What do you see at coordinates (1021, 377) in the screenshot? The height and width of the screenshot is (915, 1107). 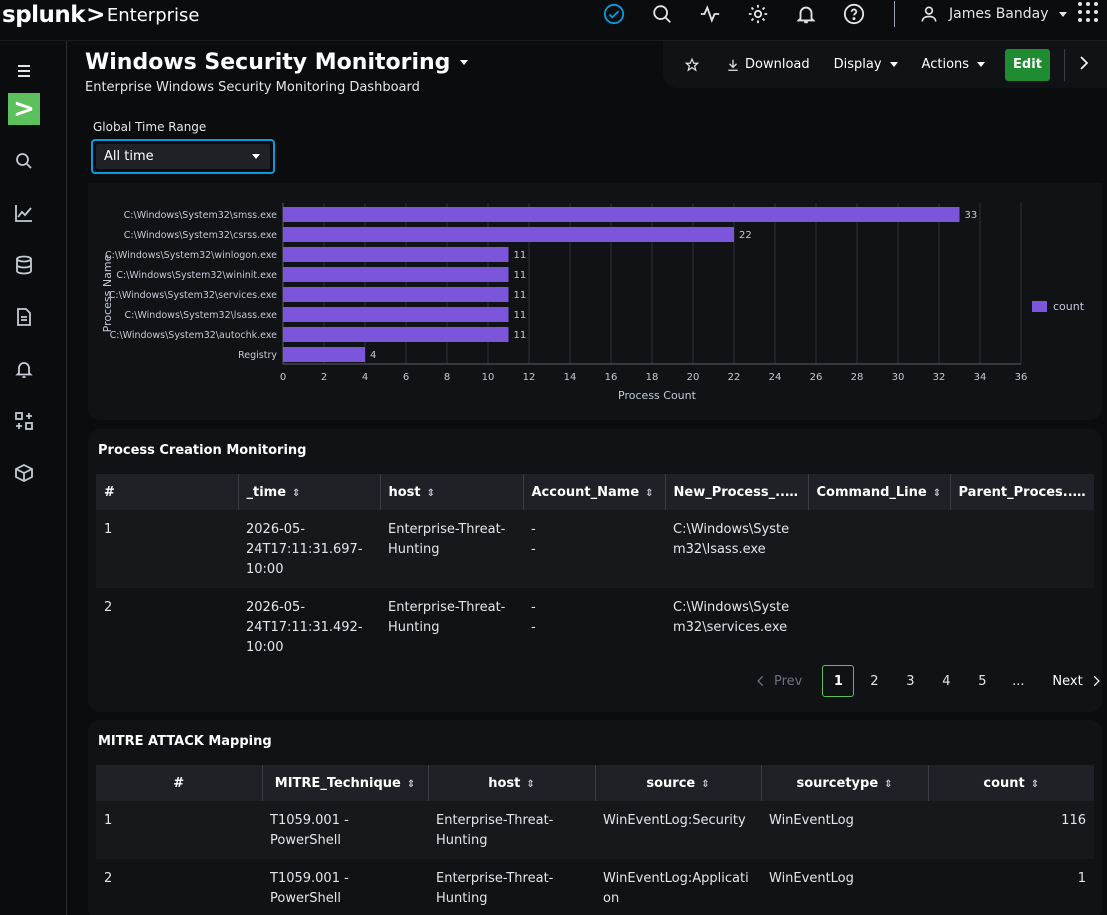 I see `x-tick-label: 36` at bounding box center [1021, 377].